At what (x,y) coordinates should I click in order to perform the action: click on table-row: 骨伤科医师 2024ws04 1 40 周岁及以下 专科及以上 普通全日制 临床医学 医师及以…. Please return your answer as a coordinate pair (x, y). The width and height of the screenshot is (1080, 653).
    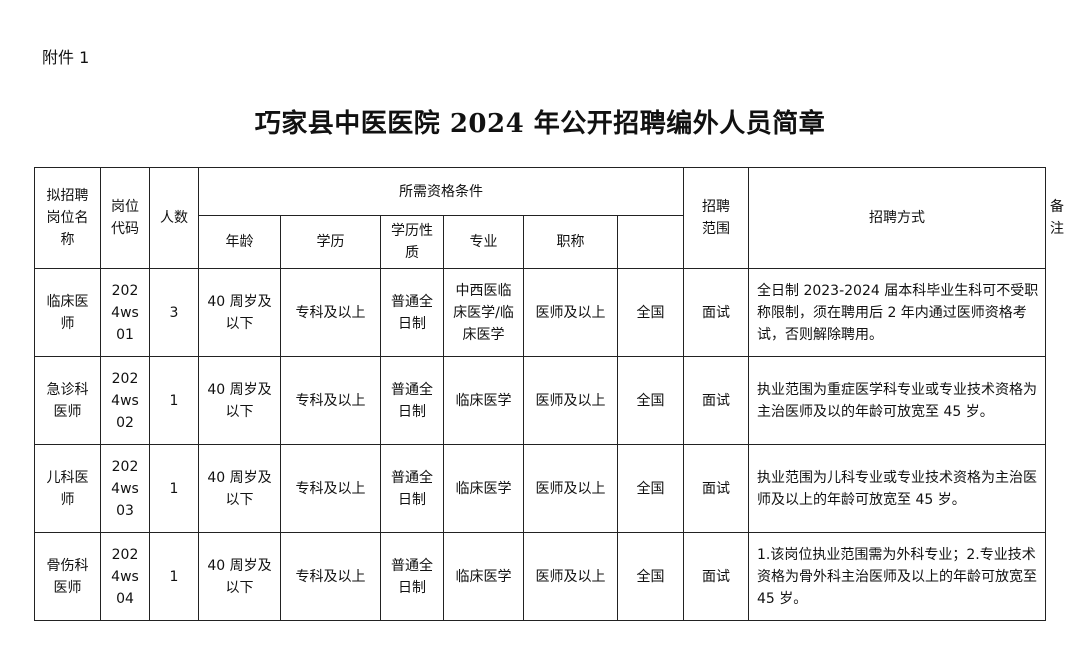
    Looking at the image, I should click on (540, 576).